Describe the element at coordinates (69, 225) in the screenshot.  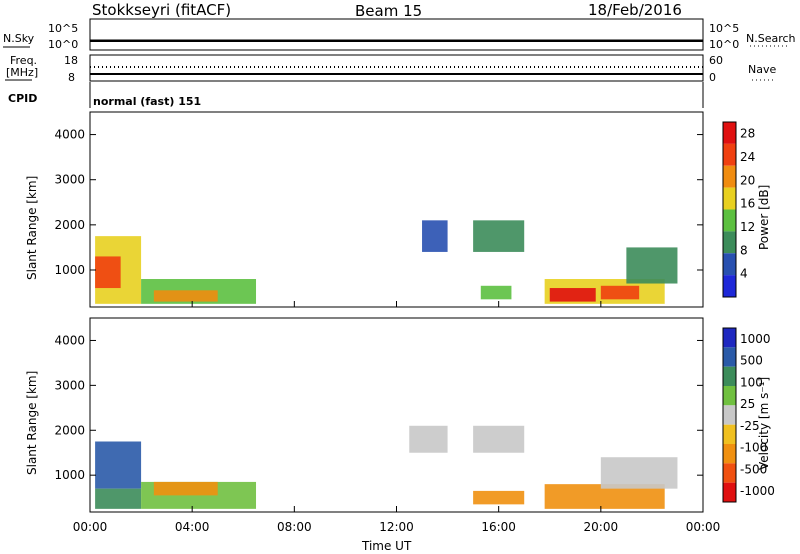
I see `power-y-tick-label: 2000` at that location.